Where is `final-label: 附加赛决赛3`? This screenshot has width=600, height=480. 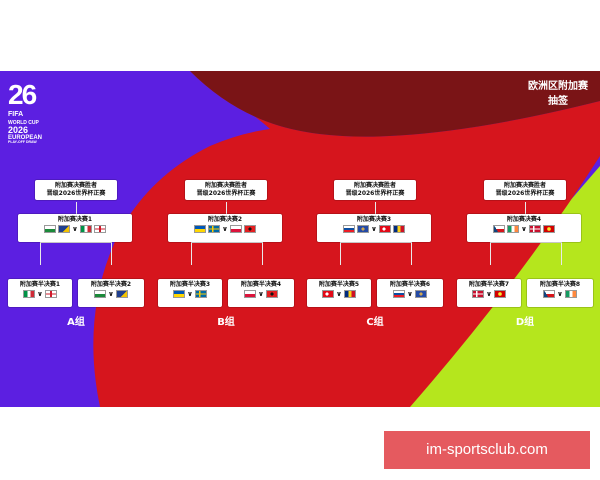 final-label: 附加赛决赛3 is located at coordinates (374, 219).